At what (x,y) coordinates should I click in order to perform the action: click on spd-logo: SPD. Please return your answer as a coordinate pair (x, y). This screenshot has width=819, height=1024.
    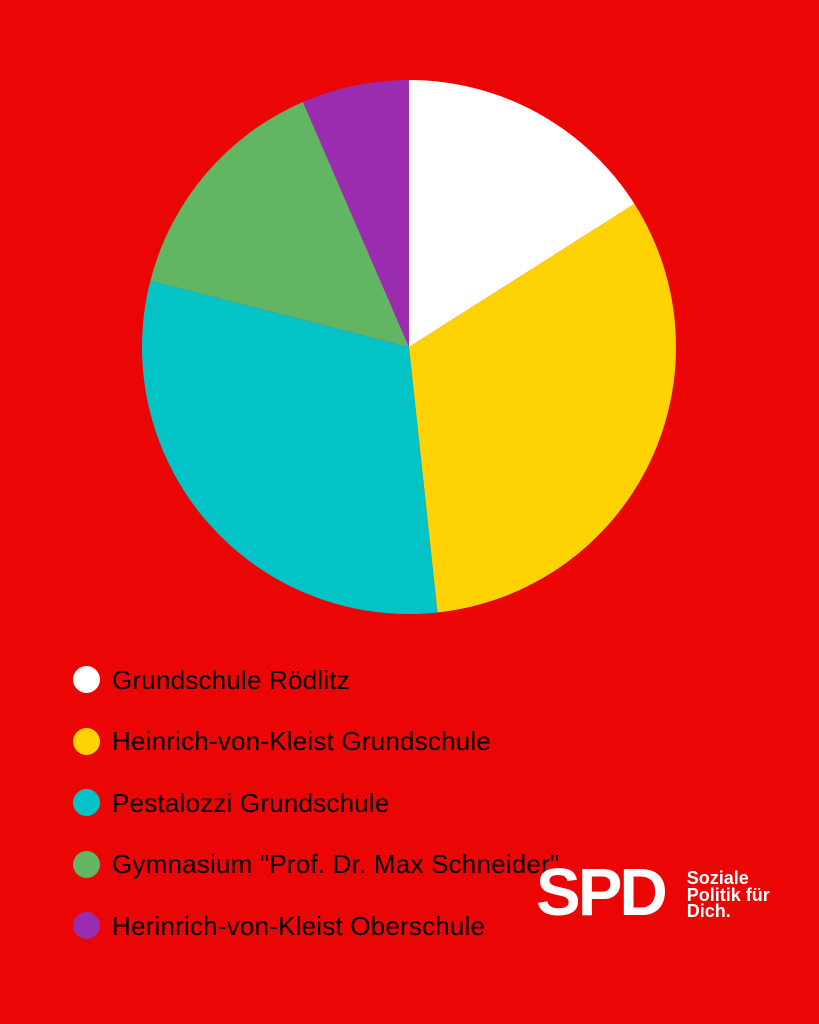
    Looking at the image, I should click on (602, 892).